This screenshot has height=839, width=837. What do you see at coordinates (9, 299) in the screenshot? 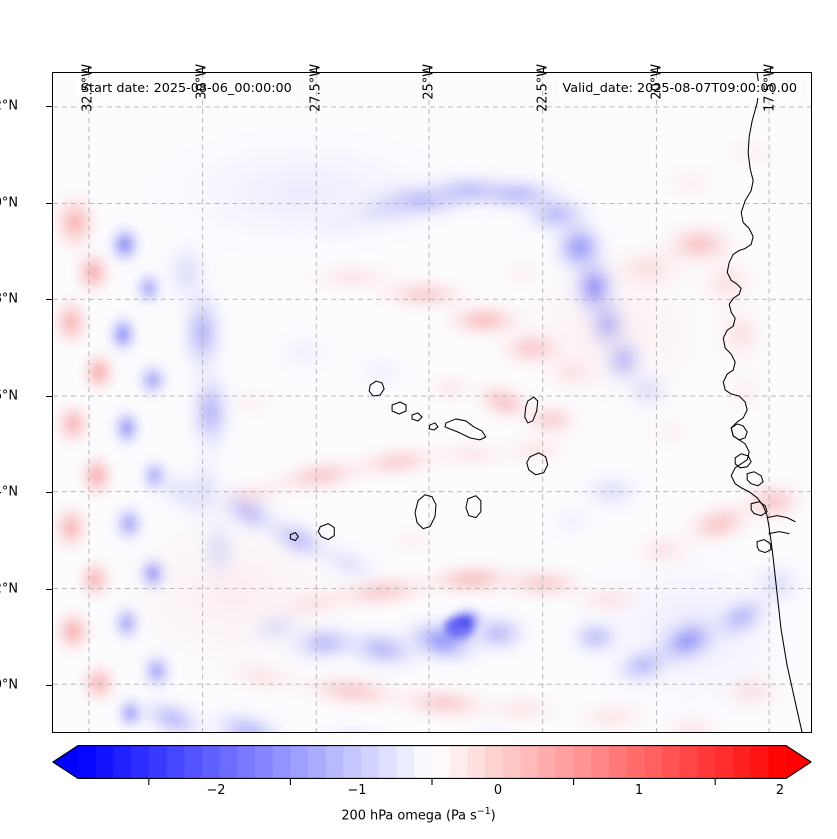
I see `ytick-label-18n: 18°N` at bounding box center [9, 299].